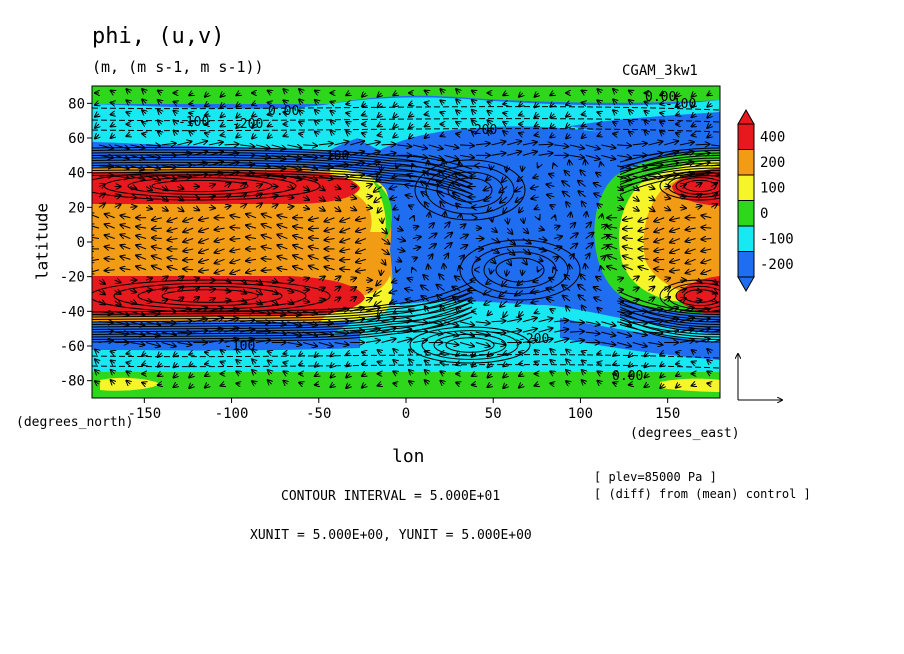 Image resolution: width=904 pixels, height=654 pixels. I want to click on x-tick-label: 50, so click(493, 414).